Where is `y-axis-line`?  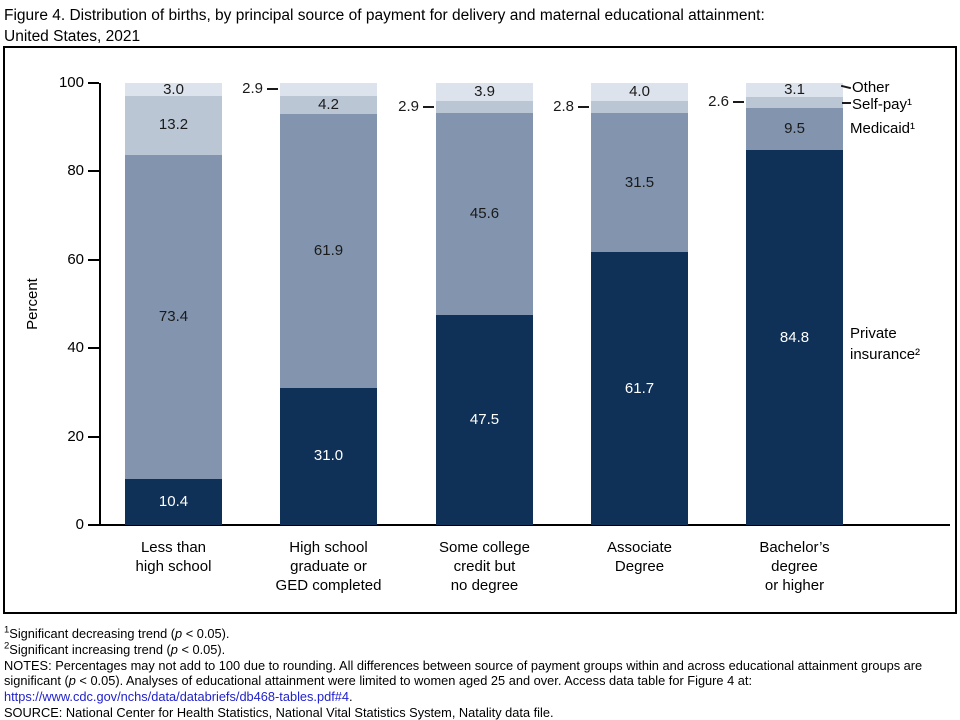
y-axis-line is located at coordinates (100, 304).